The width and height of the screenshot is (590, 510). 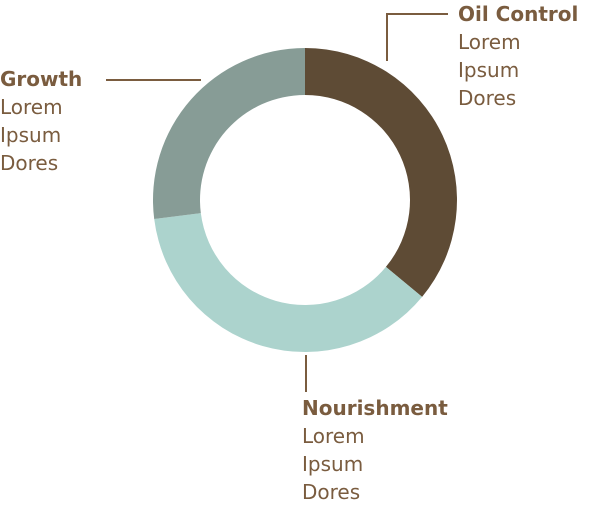 What do you see at coordinates (41, 79) in the screenshot?
I see `slice-name-growth: Growth` at bounding box center [41, 79].